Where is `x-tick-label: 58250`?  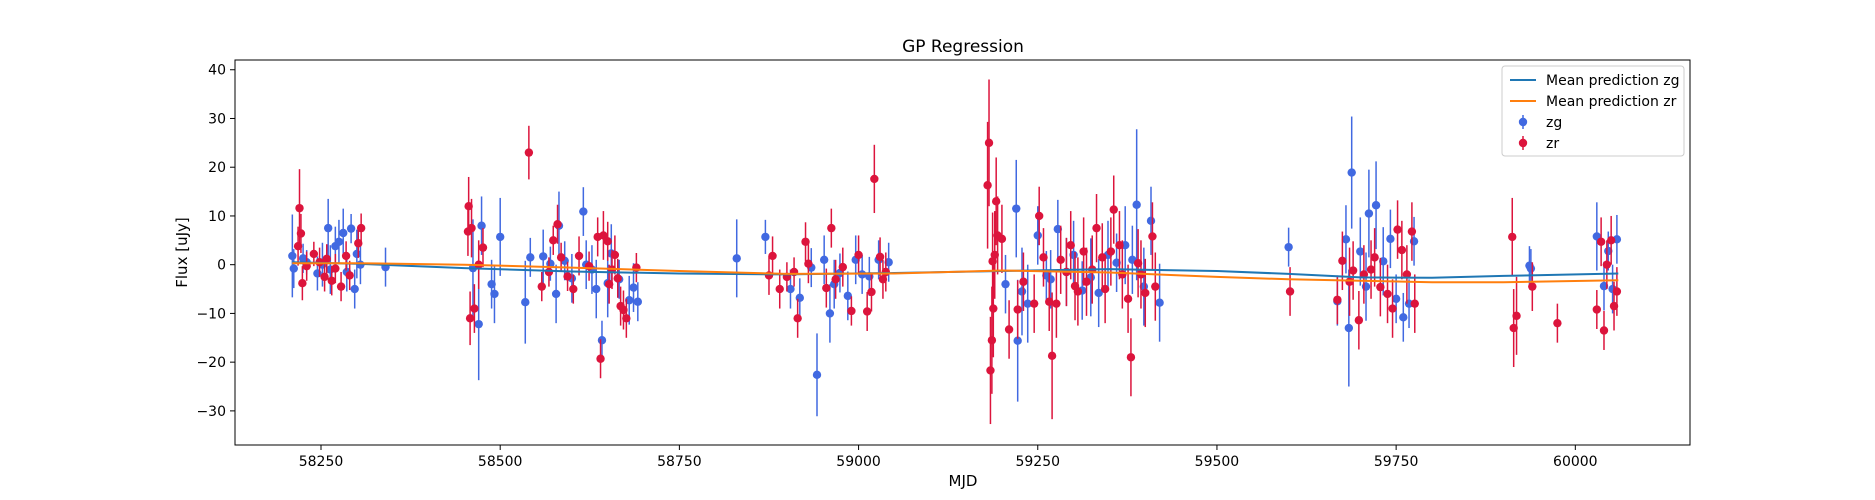 x-tick-label: 58250 is located at coordinates (321, 462).